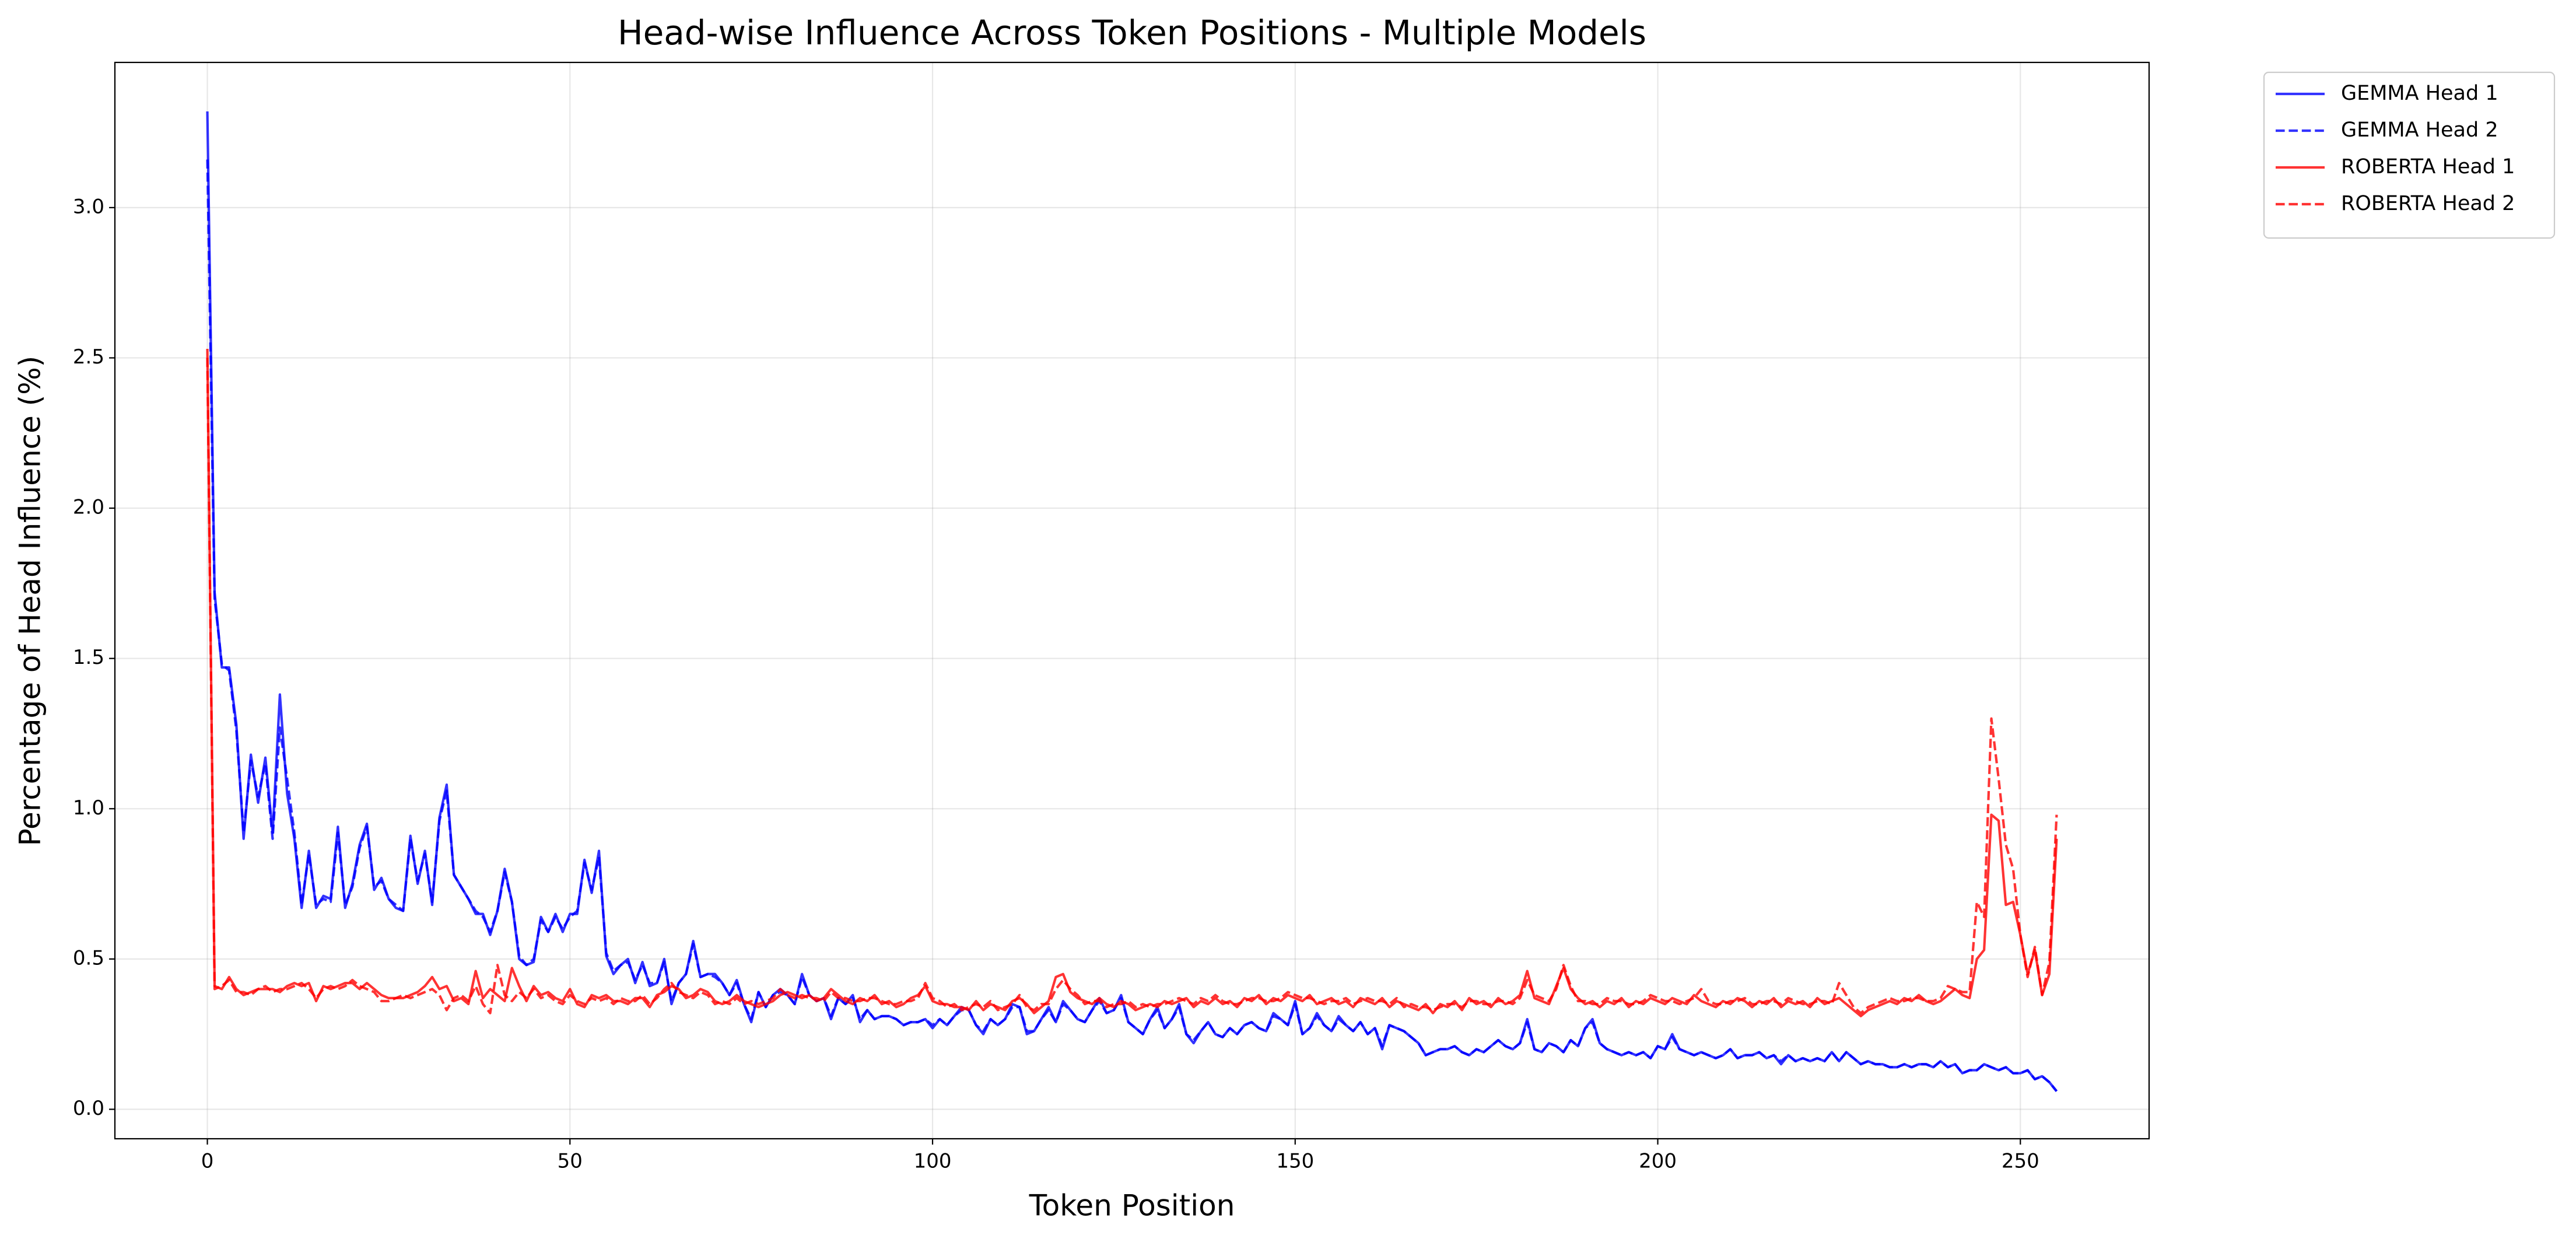 This screenshot has width=2576, height=1242. I want to click on legend-label: GEMMA Head 1, so click(2419, 94).